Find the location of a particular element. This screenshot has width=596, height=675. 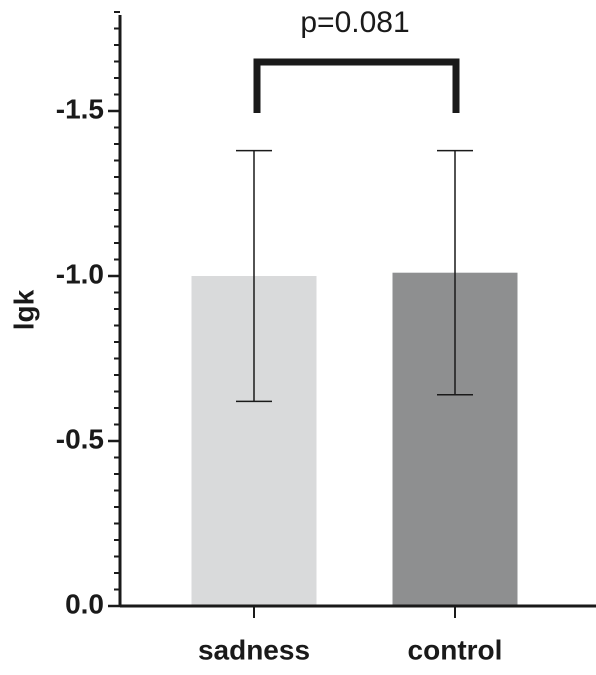

x-tick-label: control is located at coordinates (455, 649).